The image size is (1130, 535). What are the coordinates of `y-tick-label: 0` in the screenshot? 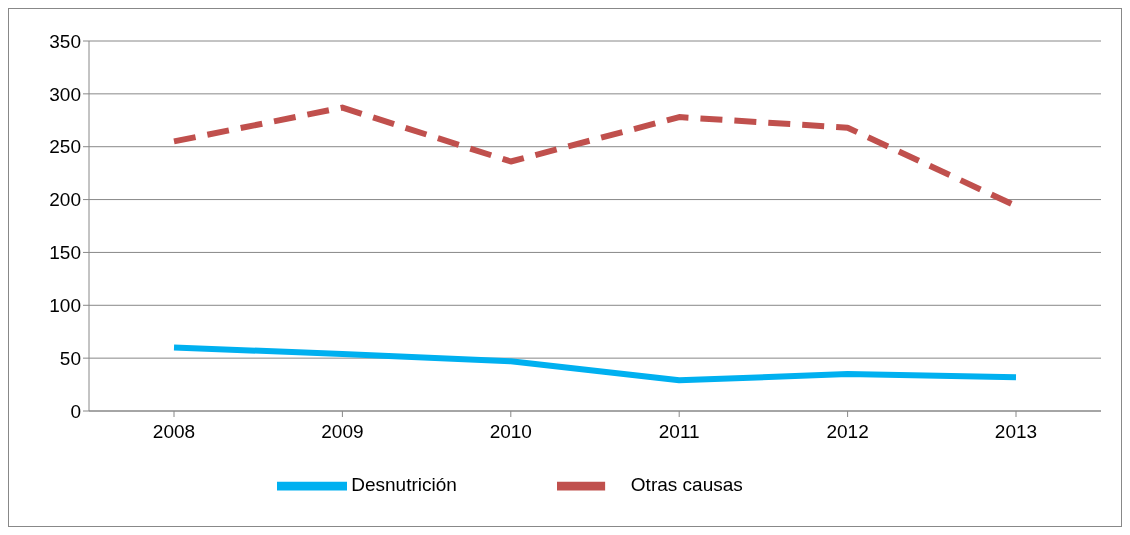 It's located at (75, 411).